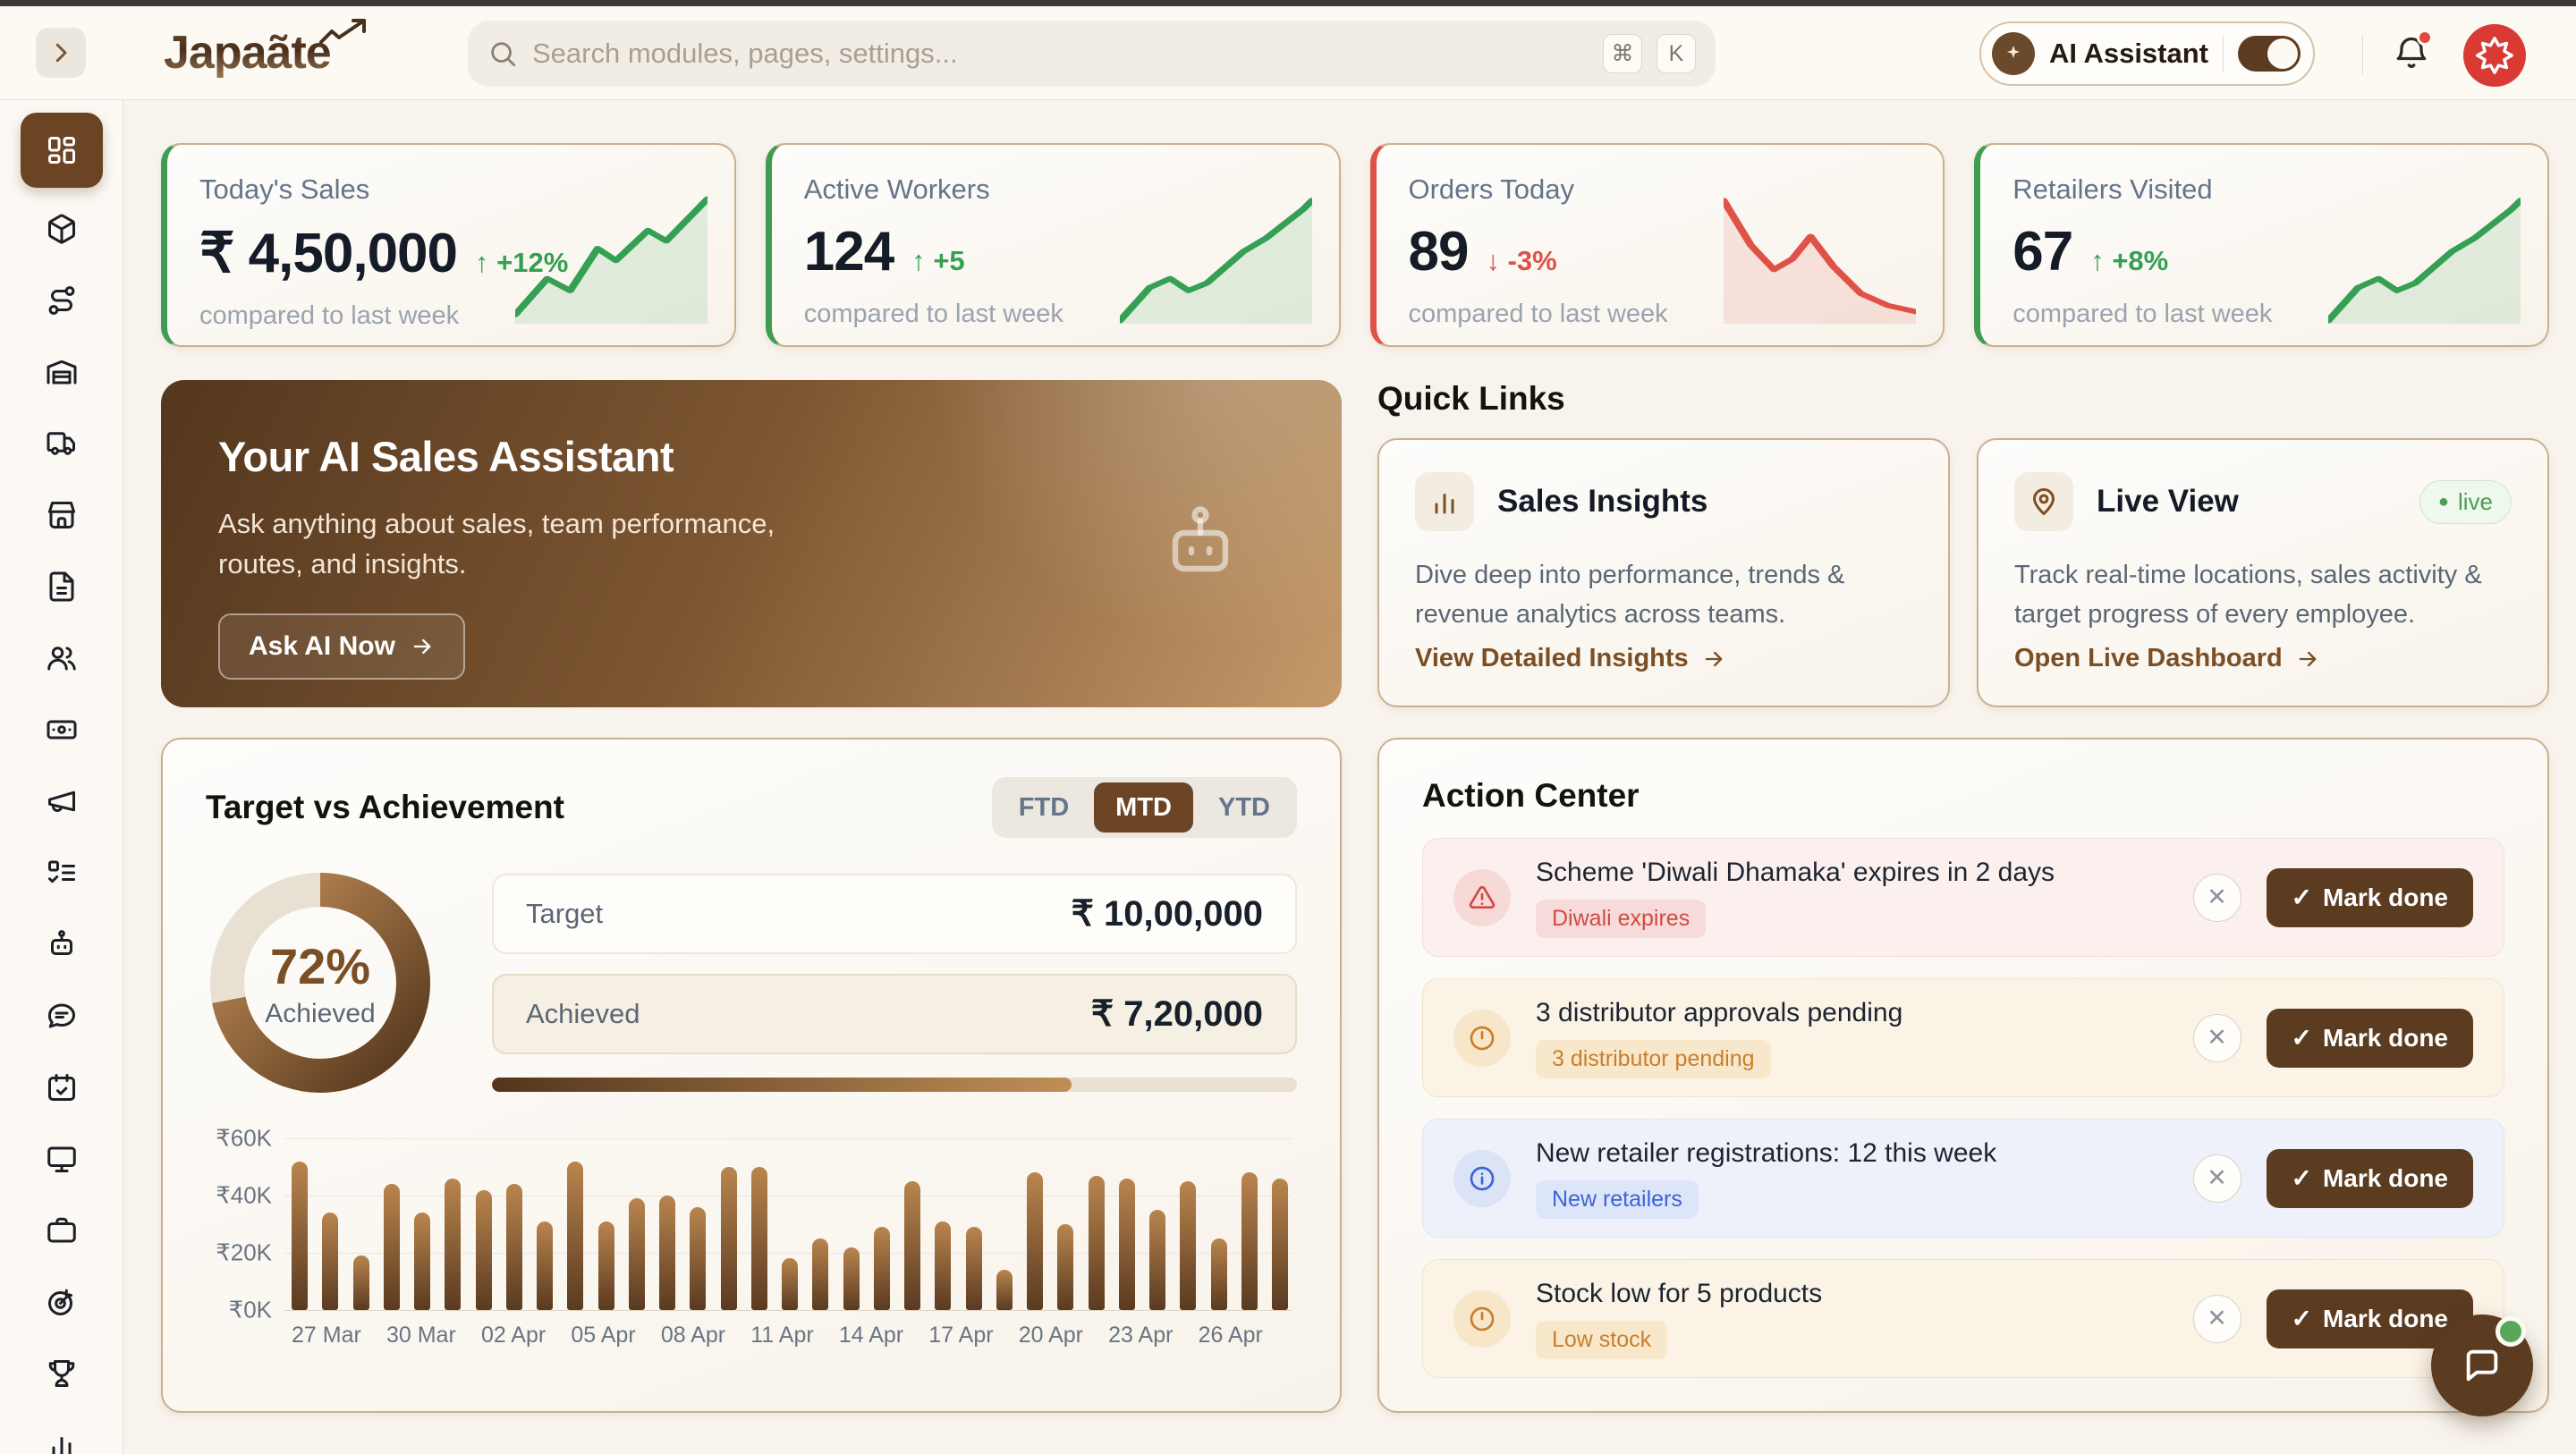  I want to click on sidebar-item-megaphone, so click(62, 801).